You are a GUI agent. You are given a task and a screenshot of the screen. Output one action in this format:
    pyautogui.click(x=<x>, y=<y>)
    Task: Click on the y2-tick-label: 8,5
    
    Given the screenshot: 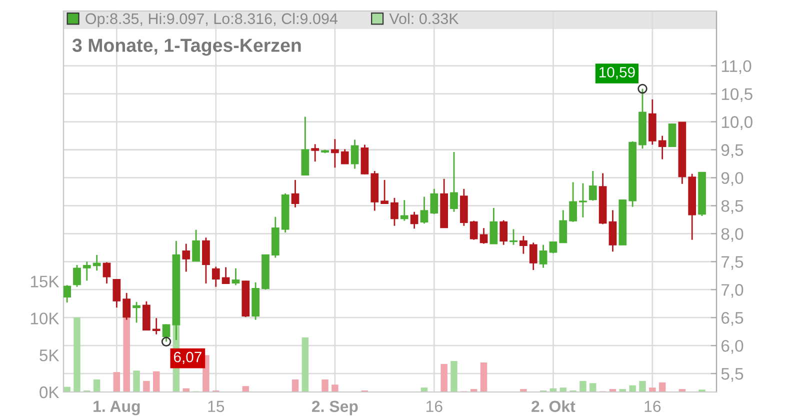 What is the action you would take?
    pyautogui.click(x=732, y=207)
    